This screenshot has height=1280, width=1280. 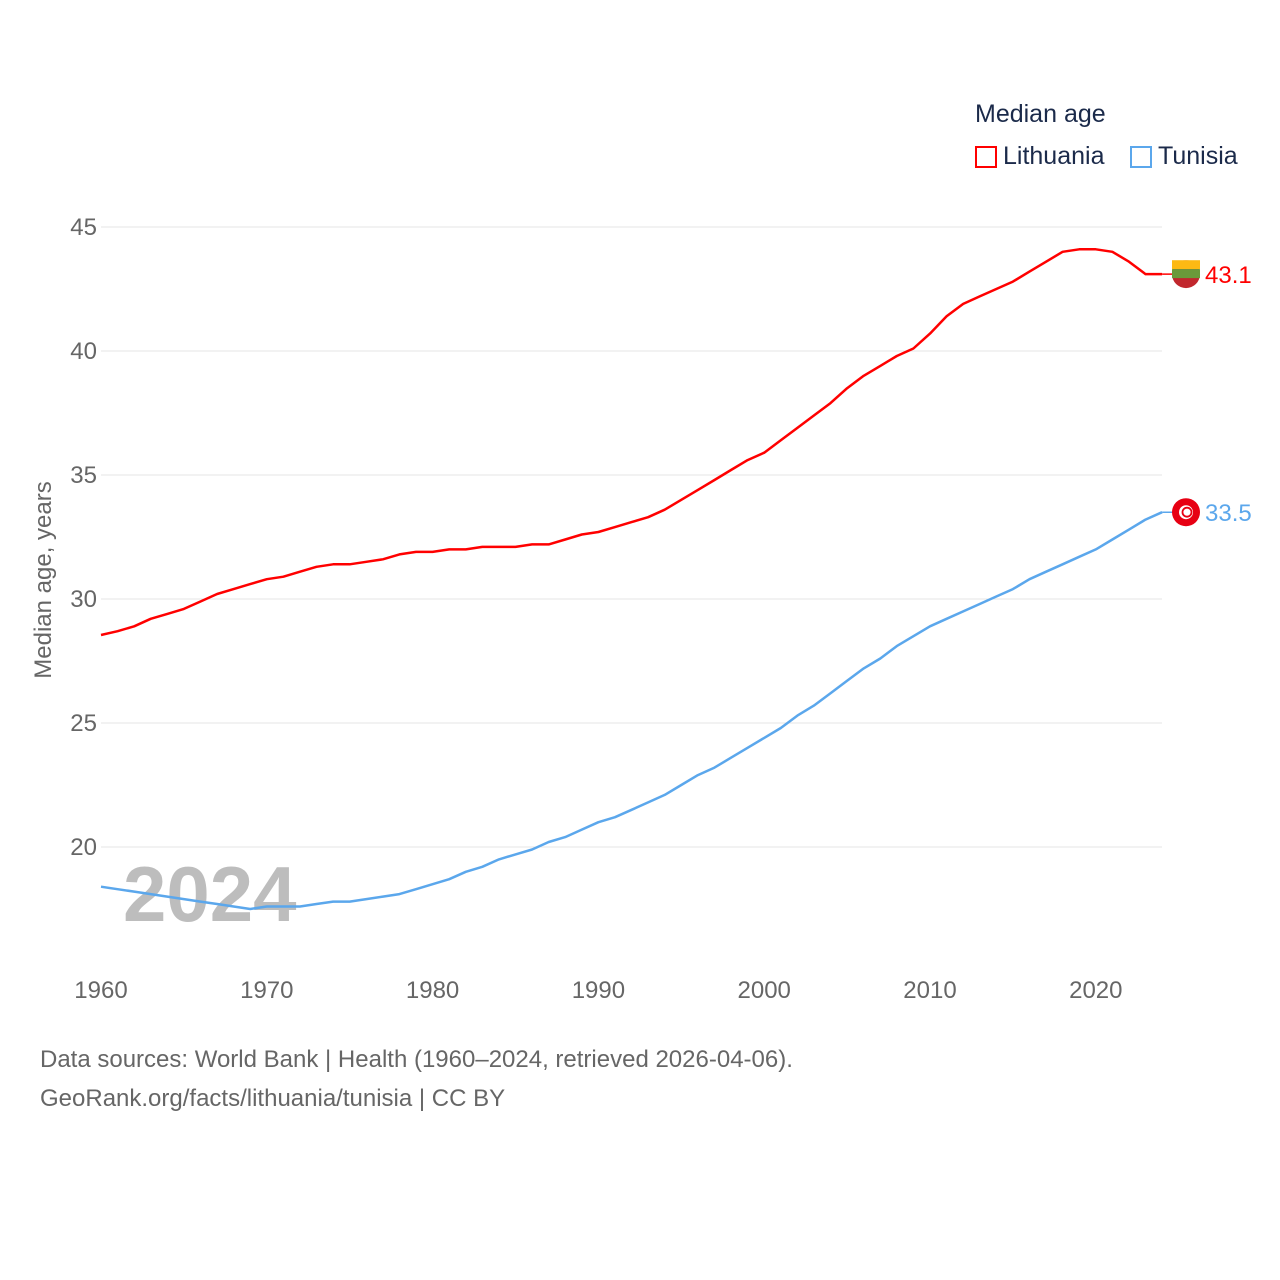 I want to click on x-tick-label: 2020, so click(x=1095, y=990).